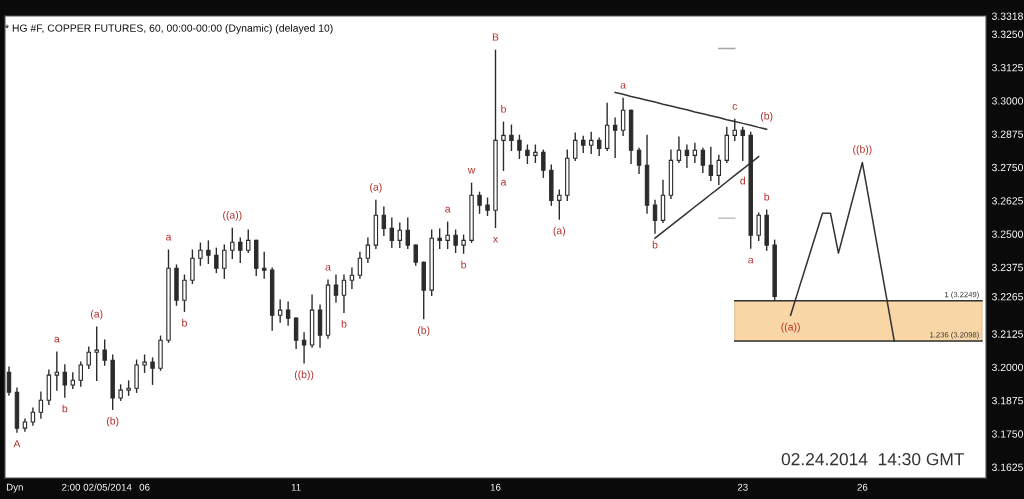  Describe the element at coordinates (1007, 400) in the screenshot. I see `y-tick-label: 3.1875` at that location.